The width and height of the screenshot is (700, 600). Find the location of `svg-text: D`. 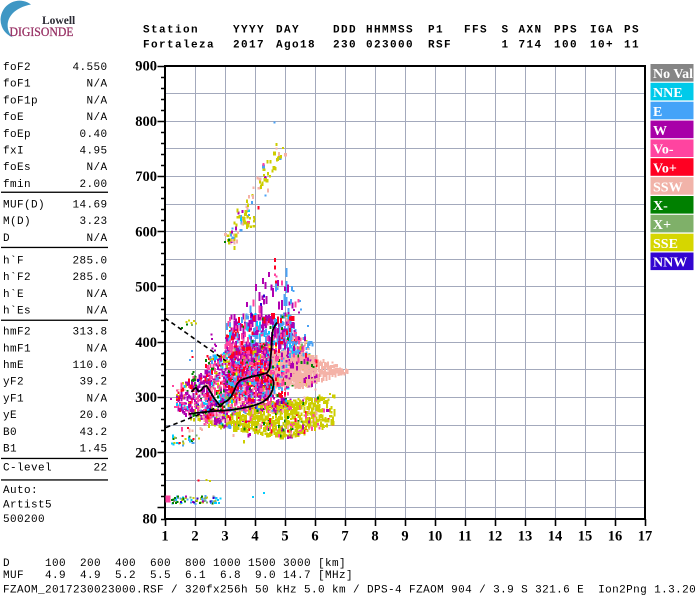

svg-text: D is located at coordinates (6, 239).